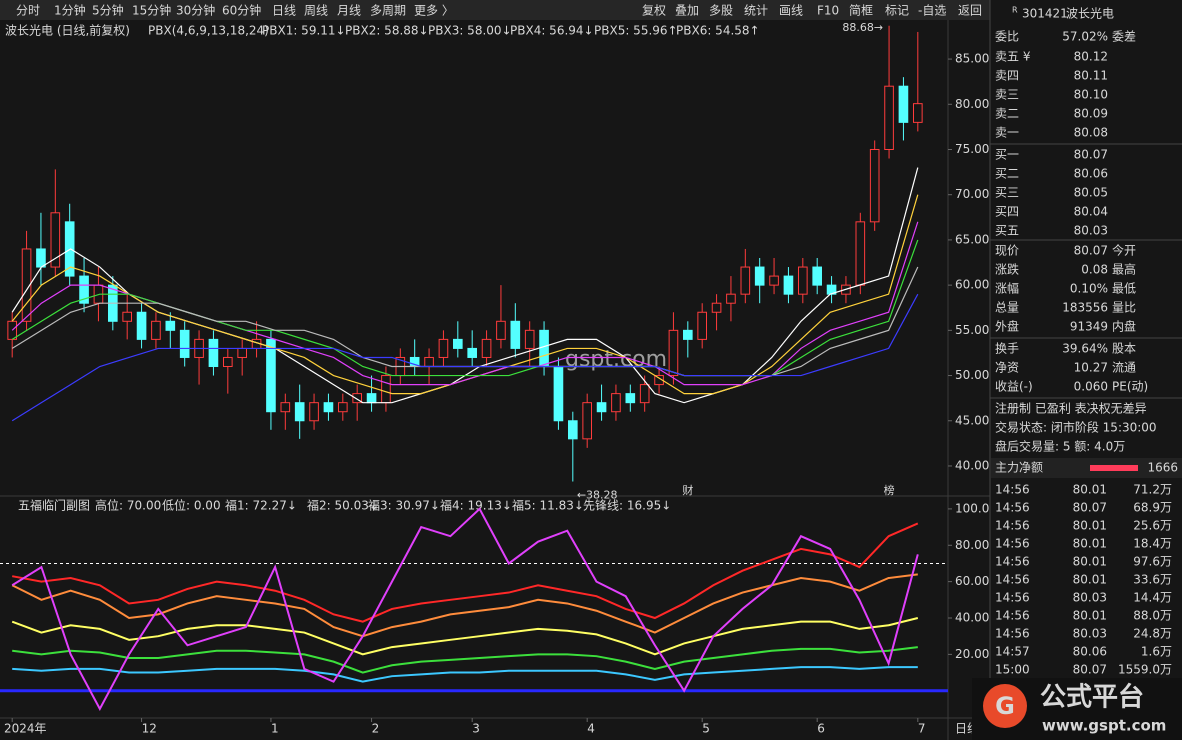 This screenshot has height=740, width=1182. What do you see at coordinates (1085, 349) in the screenshot?
I see `stat-value: 39.64%` at bounding box center [1085, 349].